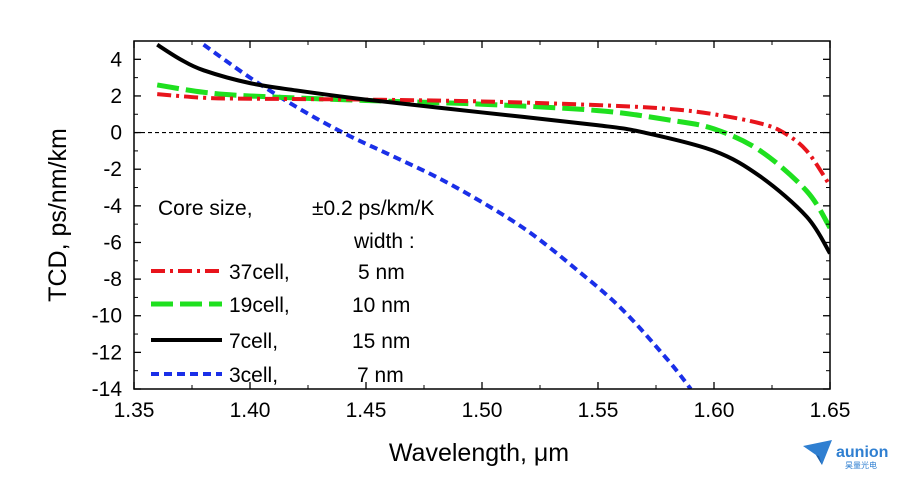  What do you see at coordinates (250, 410) in the screenshot?
I see `x-tick-label: 1.40` at bounding box center [250, 410].